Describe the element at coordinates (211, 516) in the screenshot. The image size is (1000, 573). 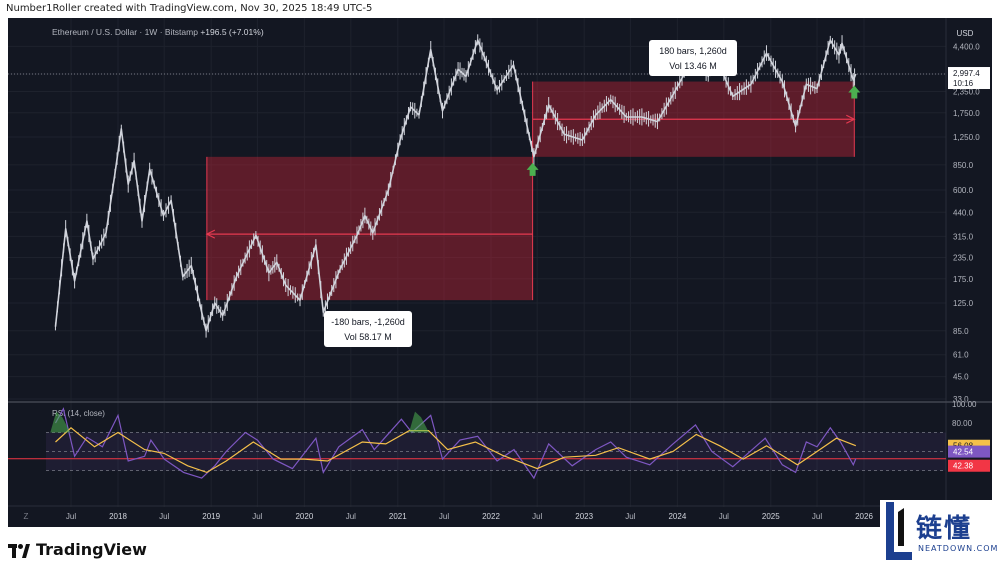
I see `time-tick-label: 2019` at that location.